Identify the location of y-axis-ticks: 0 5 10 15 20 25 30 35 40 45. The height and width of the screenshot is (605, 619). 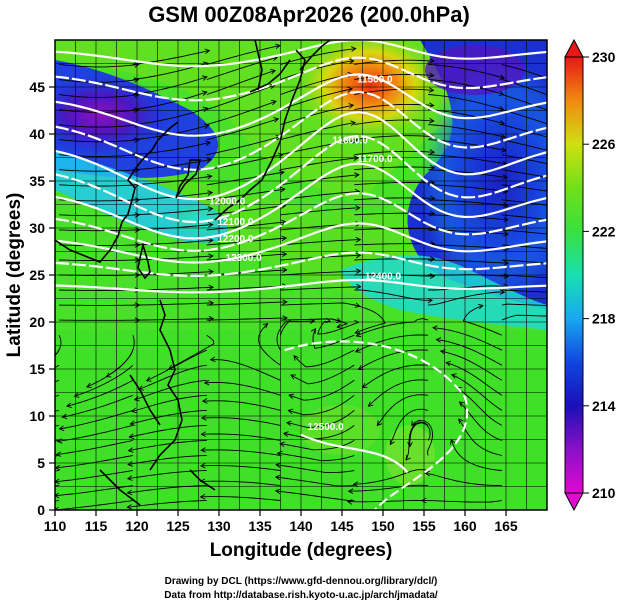
(42, 298).